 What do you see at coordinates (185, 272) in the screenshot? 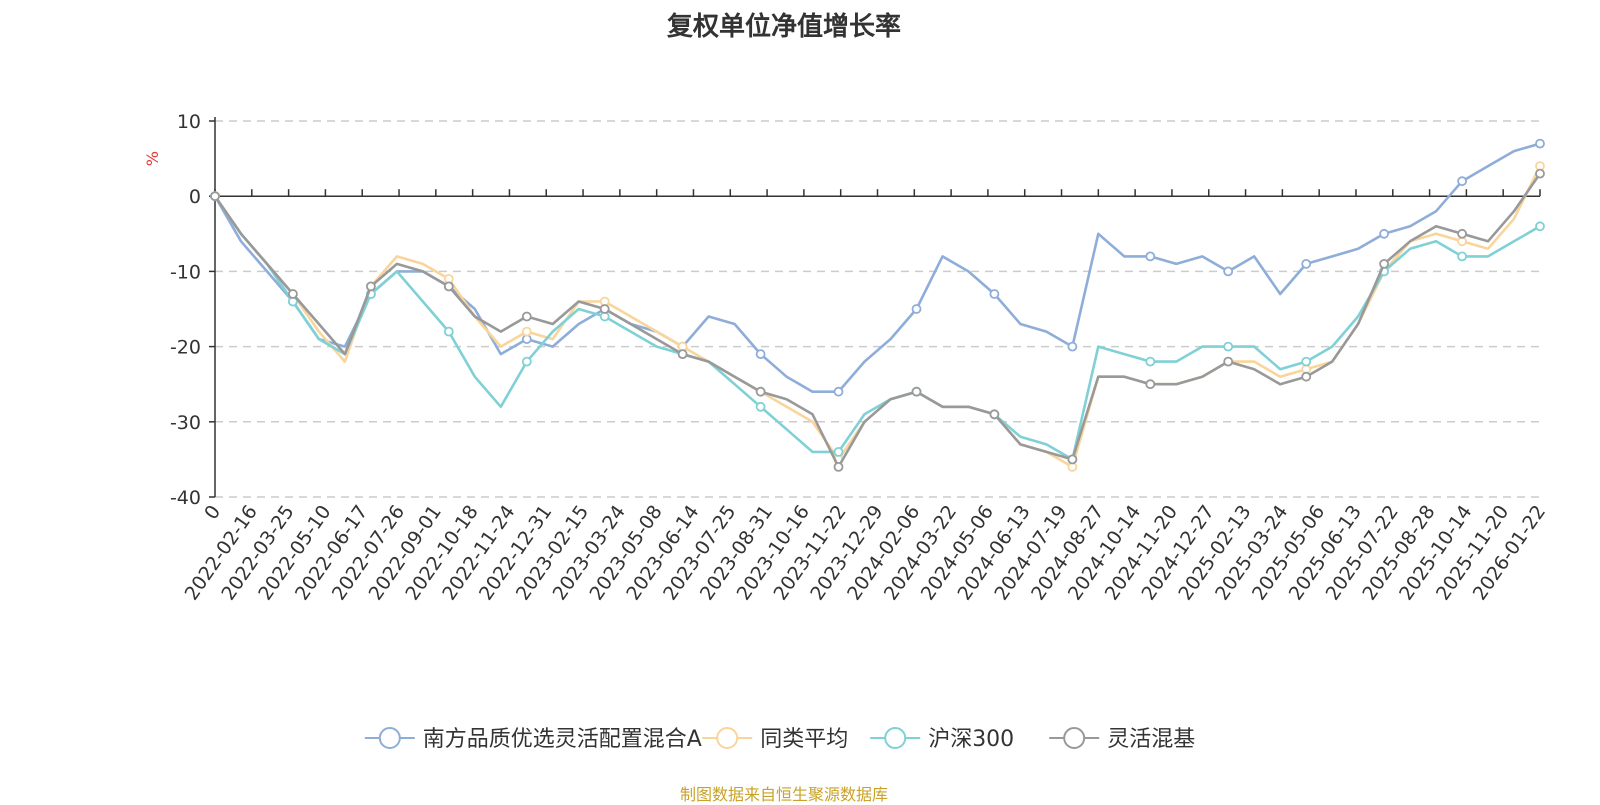
I see `y-tick-label-2: -10` at bounding box center [185, 272].